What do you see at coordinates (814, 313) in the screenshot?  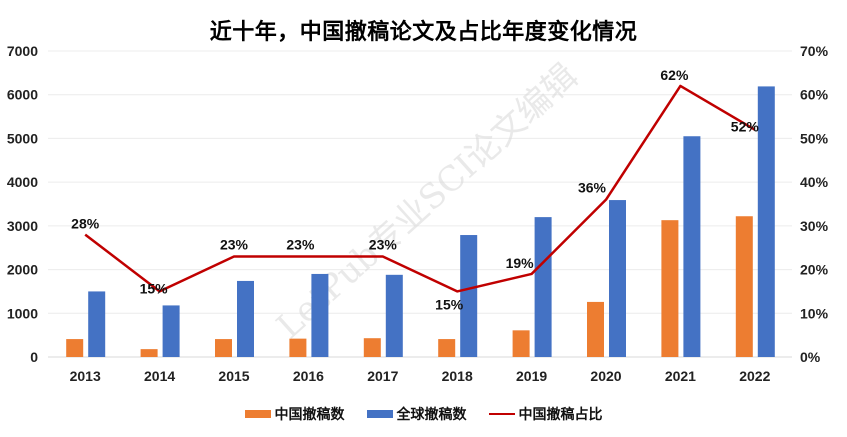 I see `right-tick-label: 10%` at bounding box center [814, 313].